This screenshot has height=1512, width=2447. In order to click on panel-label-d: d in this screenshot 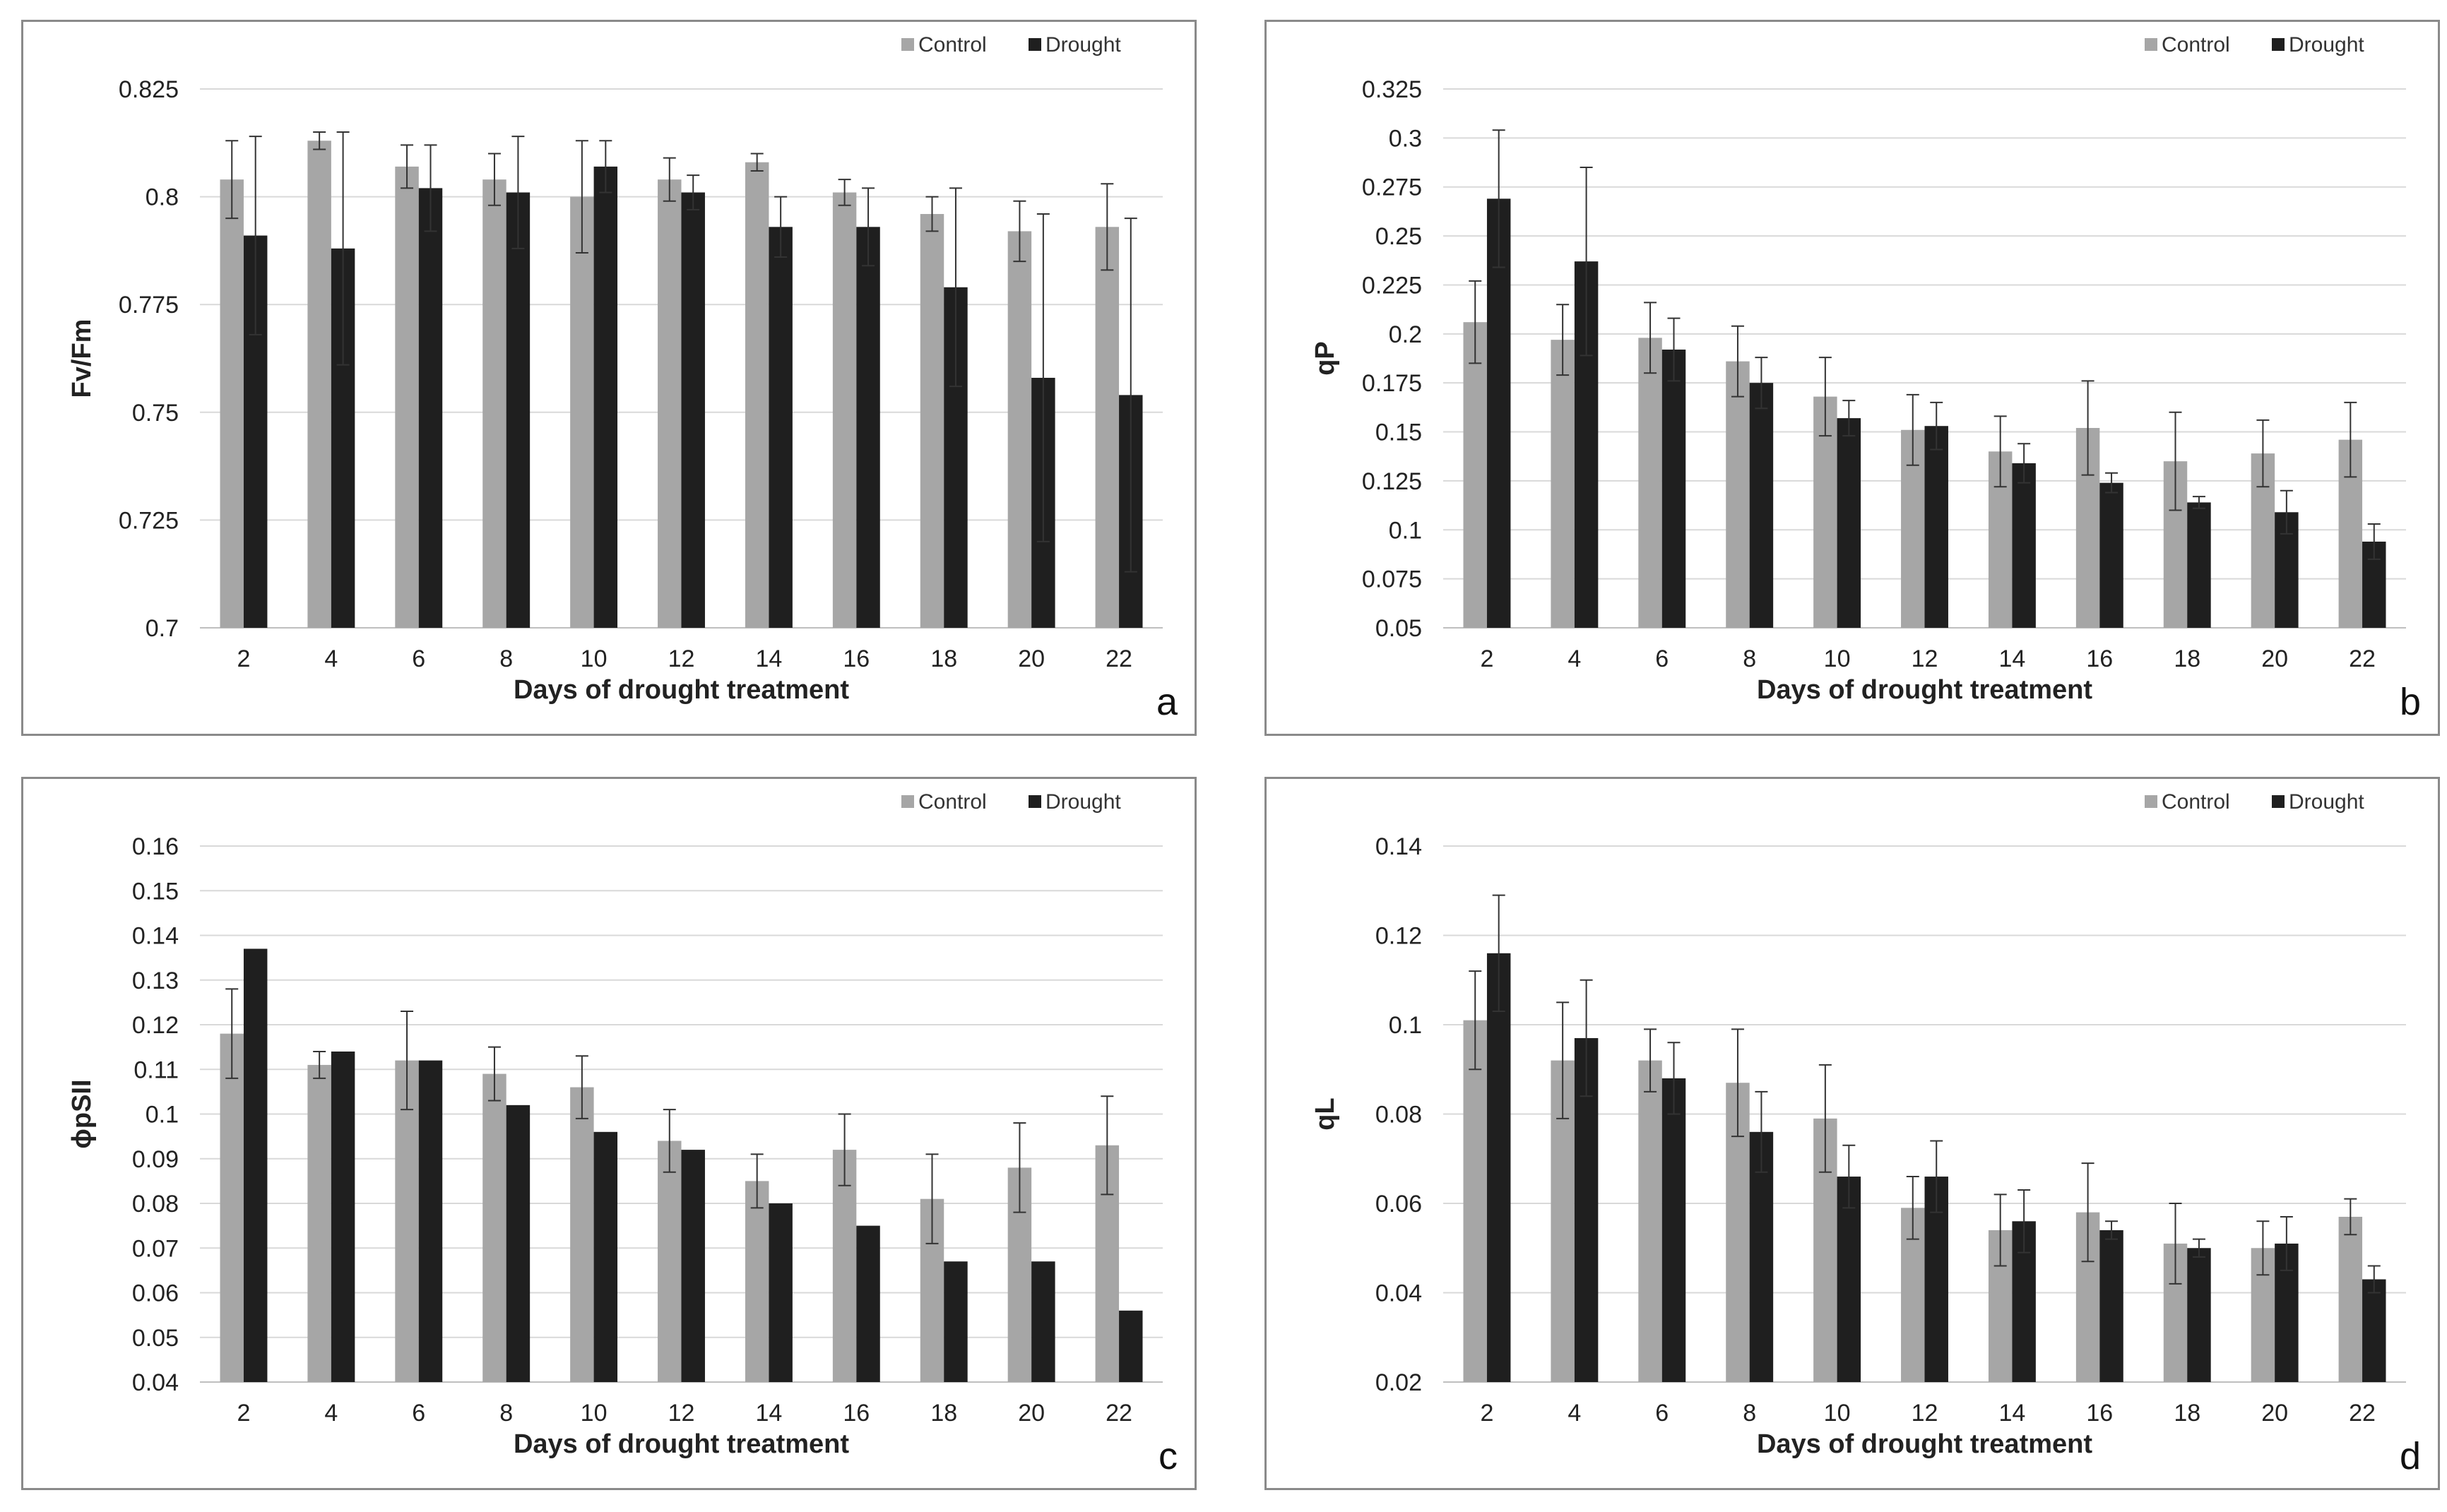, I will do `click(2410, 1456)`.